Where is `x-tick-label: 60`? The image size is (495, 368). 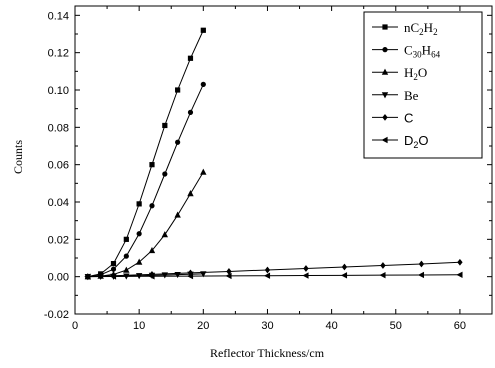
x-tick-label: 60 is located at coordinates (460, 326).